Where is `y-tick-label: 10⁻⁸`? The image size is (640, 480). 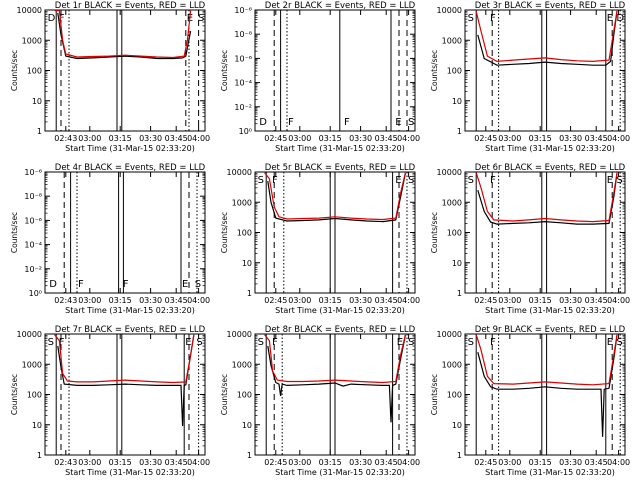 y-tick-label: 10⁻⁸ is located at coordinates (243, 34).